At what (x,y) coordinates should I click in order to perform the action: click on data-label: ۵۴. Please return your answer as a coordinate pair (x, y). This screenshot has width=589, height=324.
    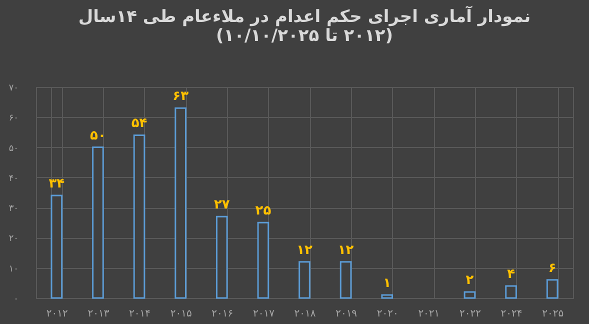
    Looking at the image, I should click on (139, 124).